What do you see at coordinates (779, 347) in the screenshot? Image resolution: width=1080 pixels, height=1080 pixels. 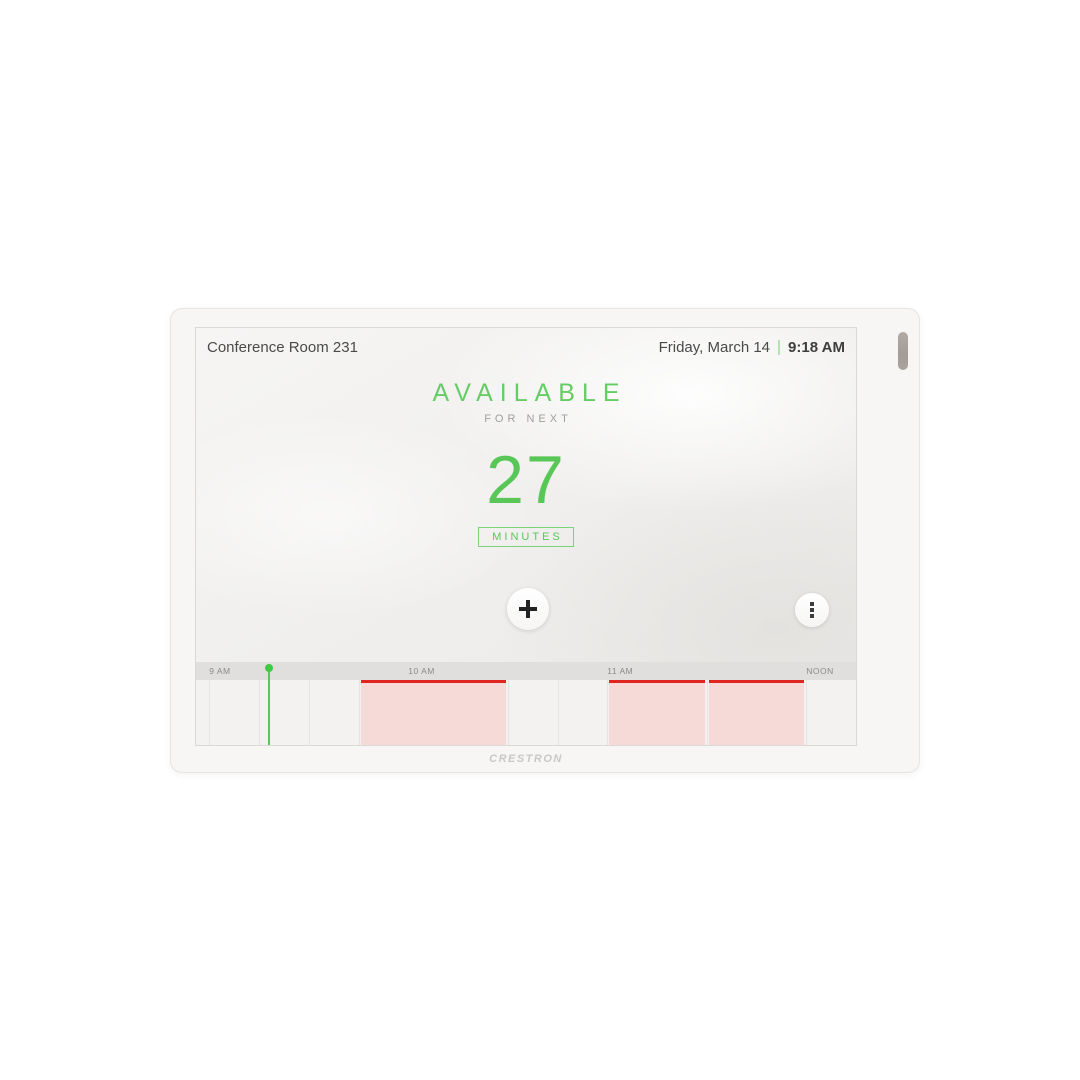 I see `datetime-separator` at bounding box center [779, 347].